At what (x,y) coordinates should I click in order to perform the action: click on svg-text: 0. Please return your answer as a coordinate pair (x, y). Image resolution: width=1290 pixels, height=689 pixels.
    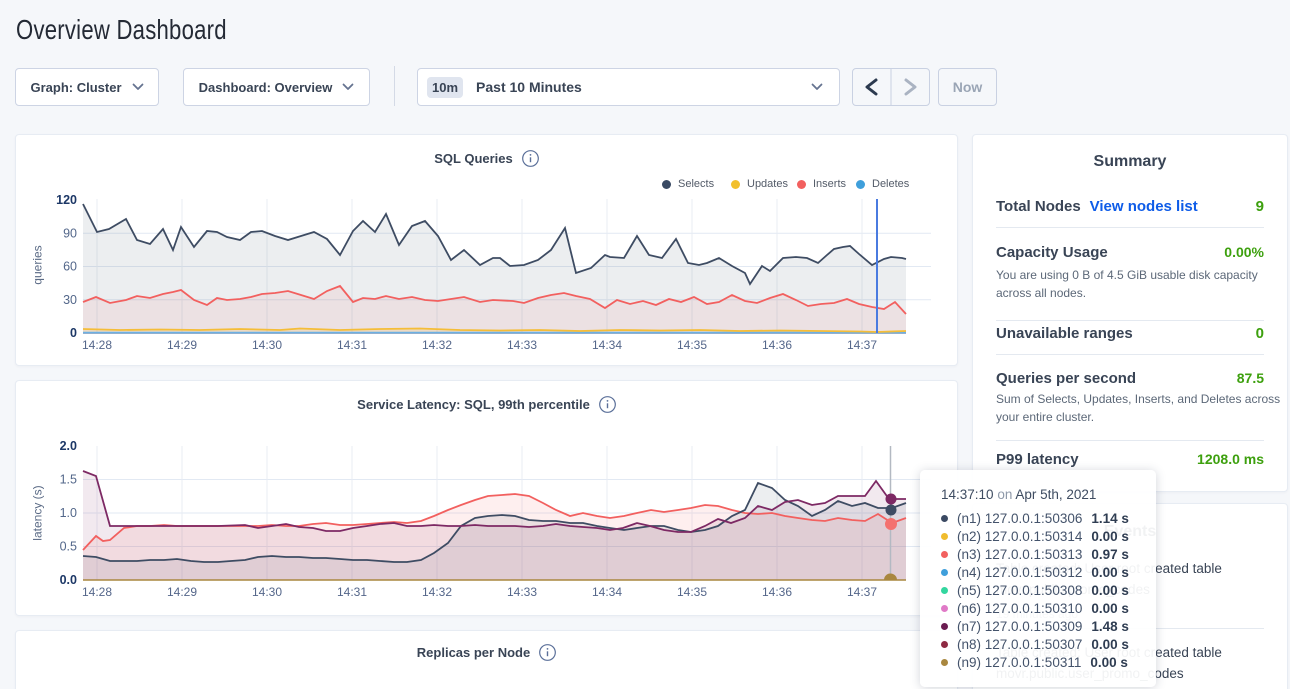
    Looking at the image, I should click on (73, 333).